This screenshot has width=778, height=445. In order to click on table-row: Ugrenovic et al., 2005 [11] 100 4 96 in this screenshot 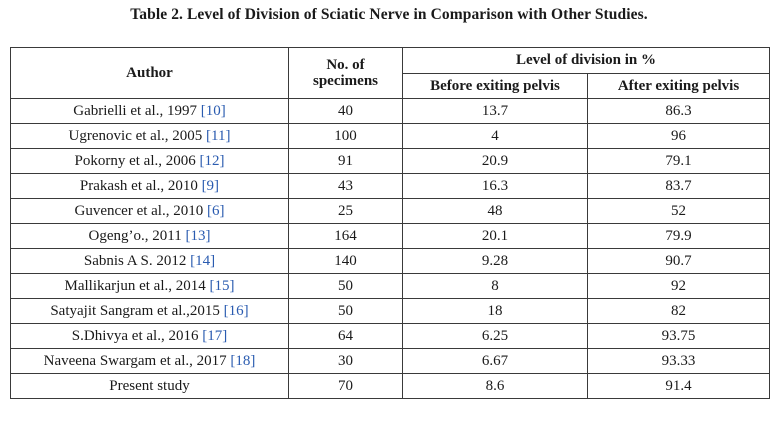, I will do `click(390, 136)`.